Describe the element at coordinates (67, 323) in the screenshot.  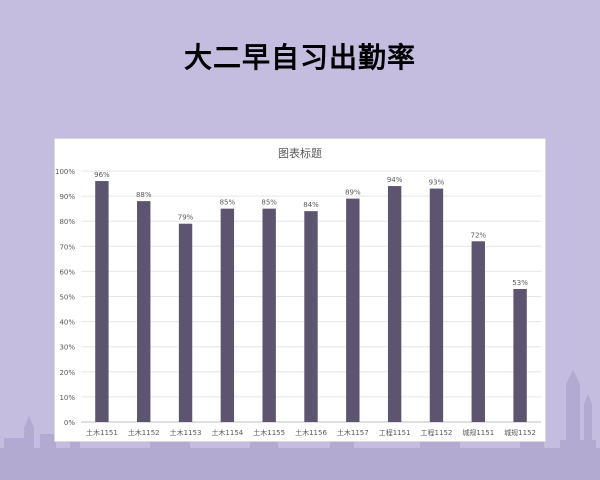
I see `y-tick-label: 40%` at that location.